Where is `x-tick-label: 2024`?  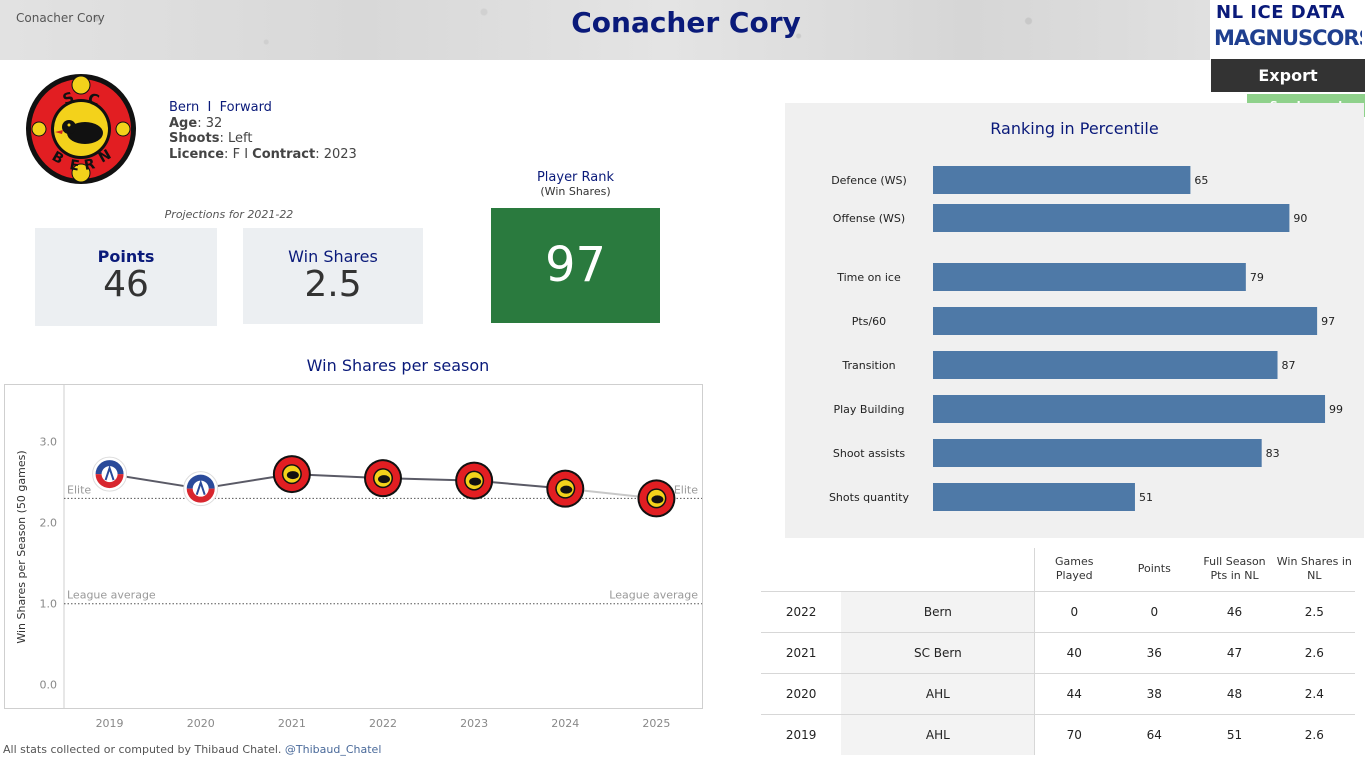 x-tick-label: 2024 is located at coordinates (565, 723).